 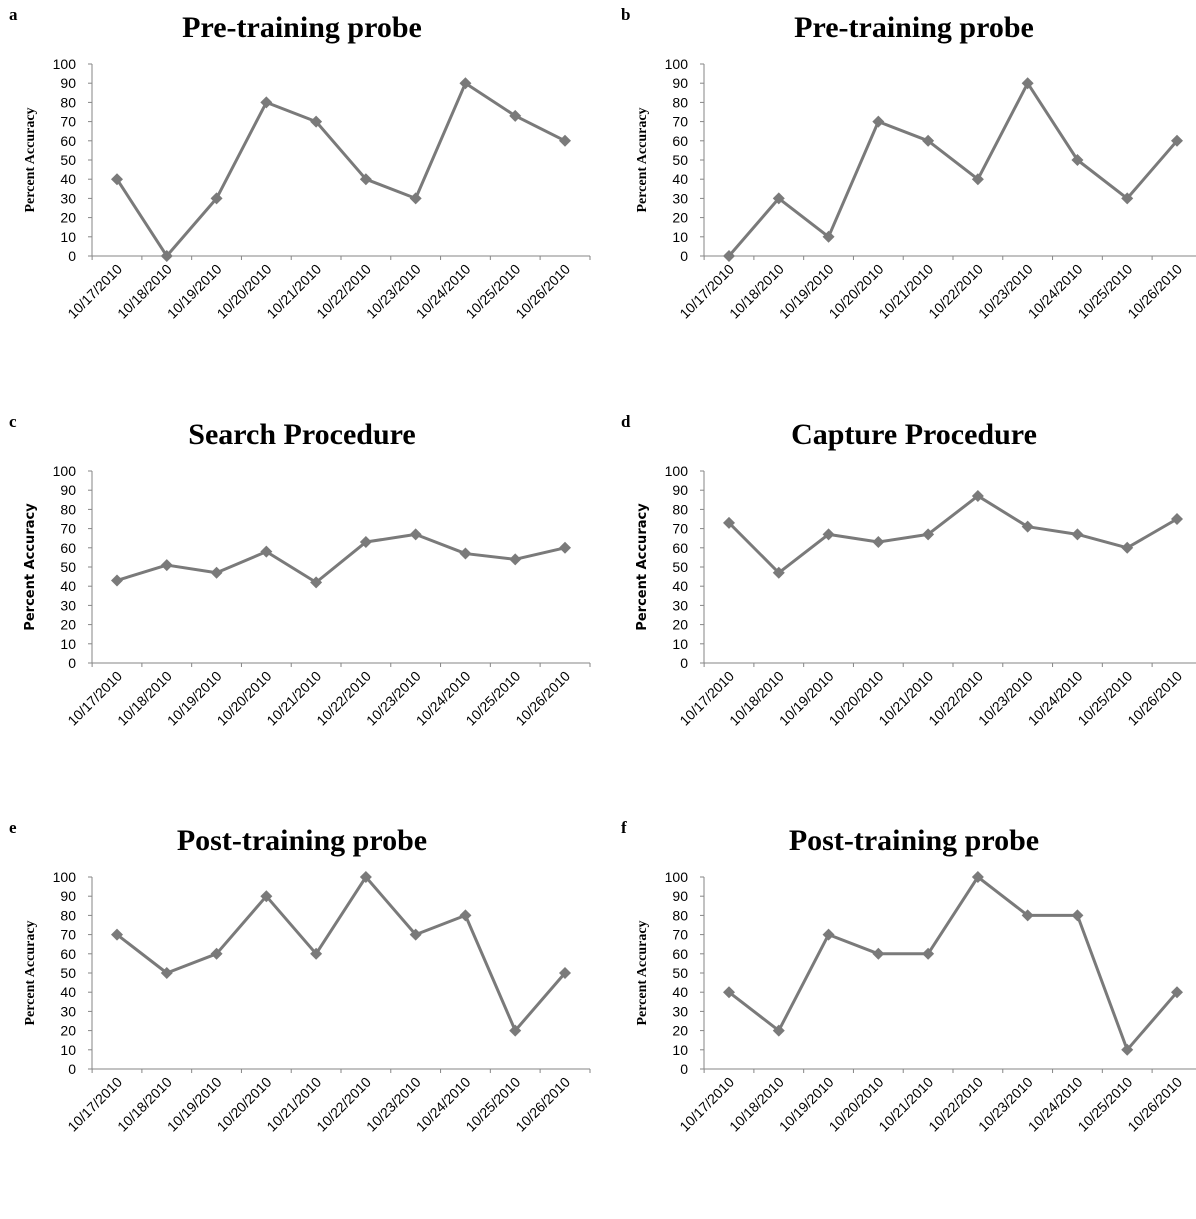 I want to click on panel-letter: f, so click(x=624, y=827).